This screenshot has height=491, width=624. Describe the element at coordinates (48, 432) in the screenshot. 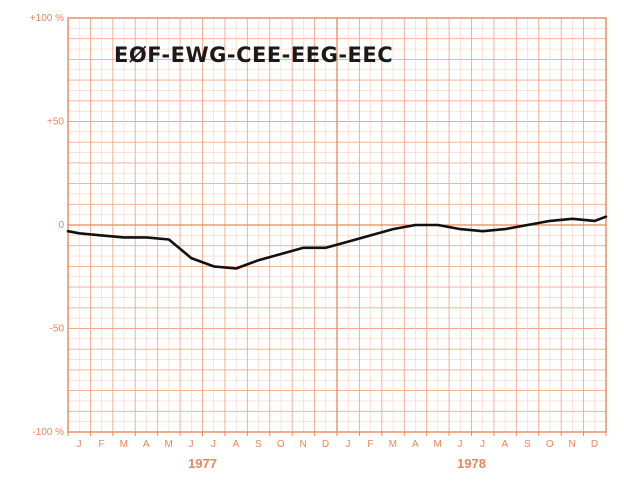

I see `y-tick-label: -100 %` at that location.